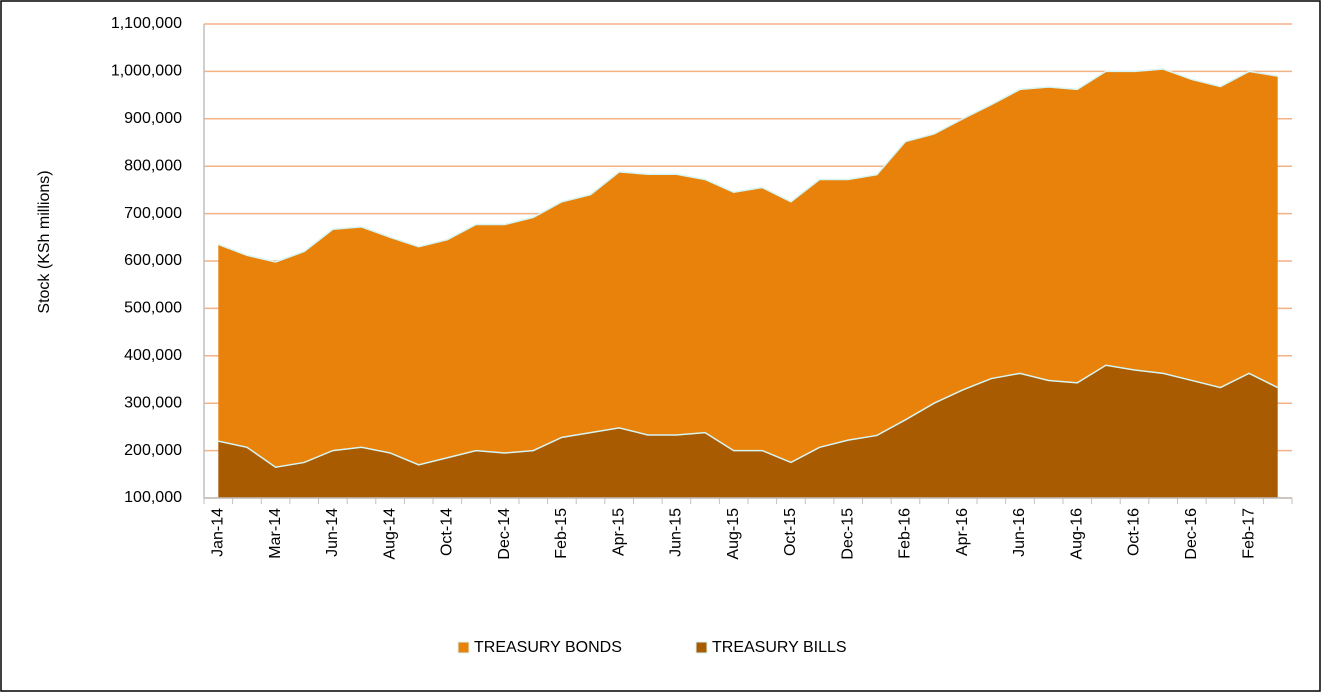 This screenshot has height=693, width=1322. What do you see at coordinates (504, 534) in the screenshot?
I see `x-tick-label: Dec-14` at bounding box center [504, 534].